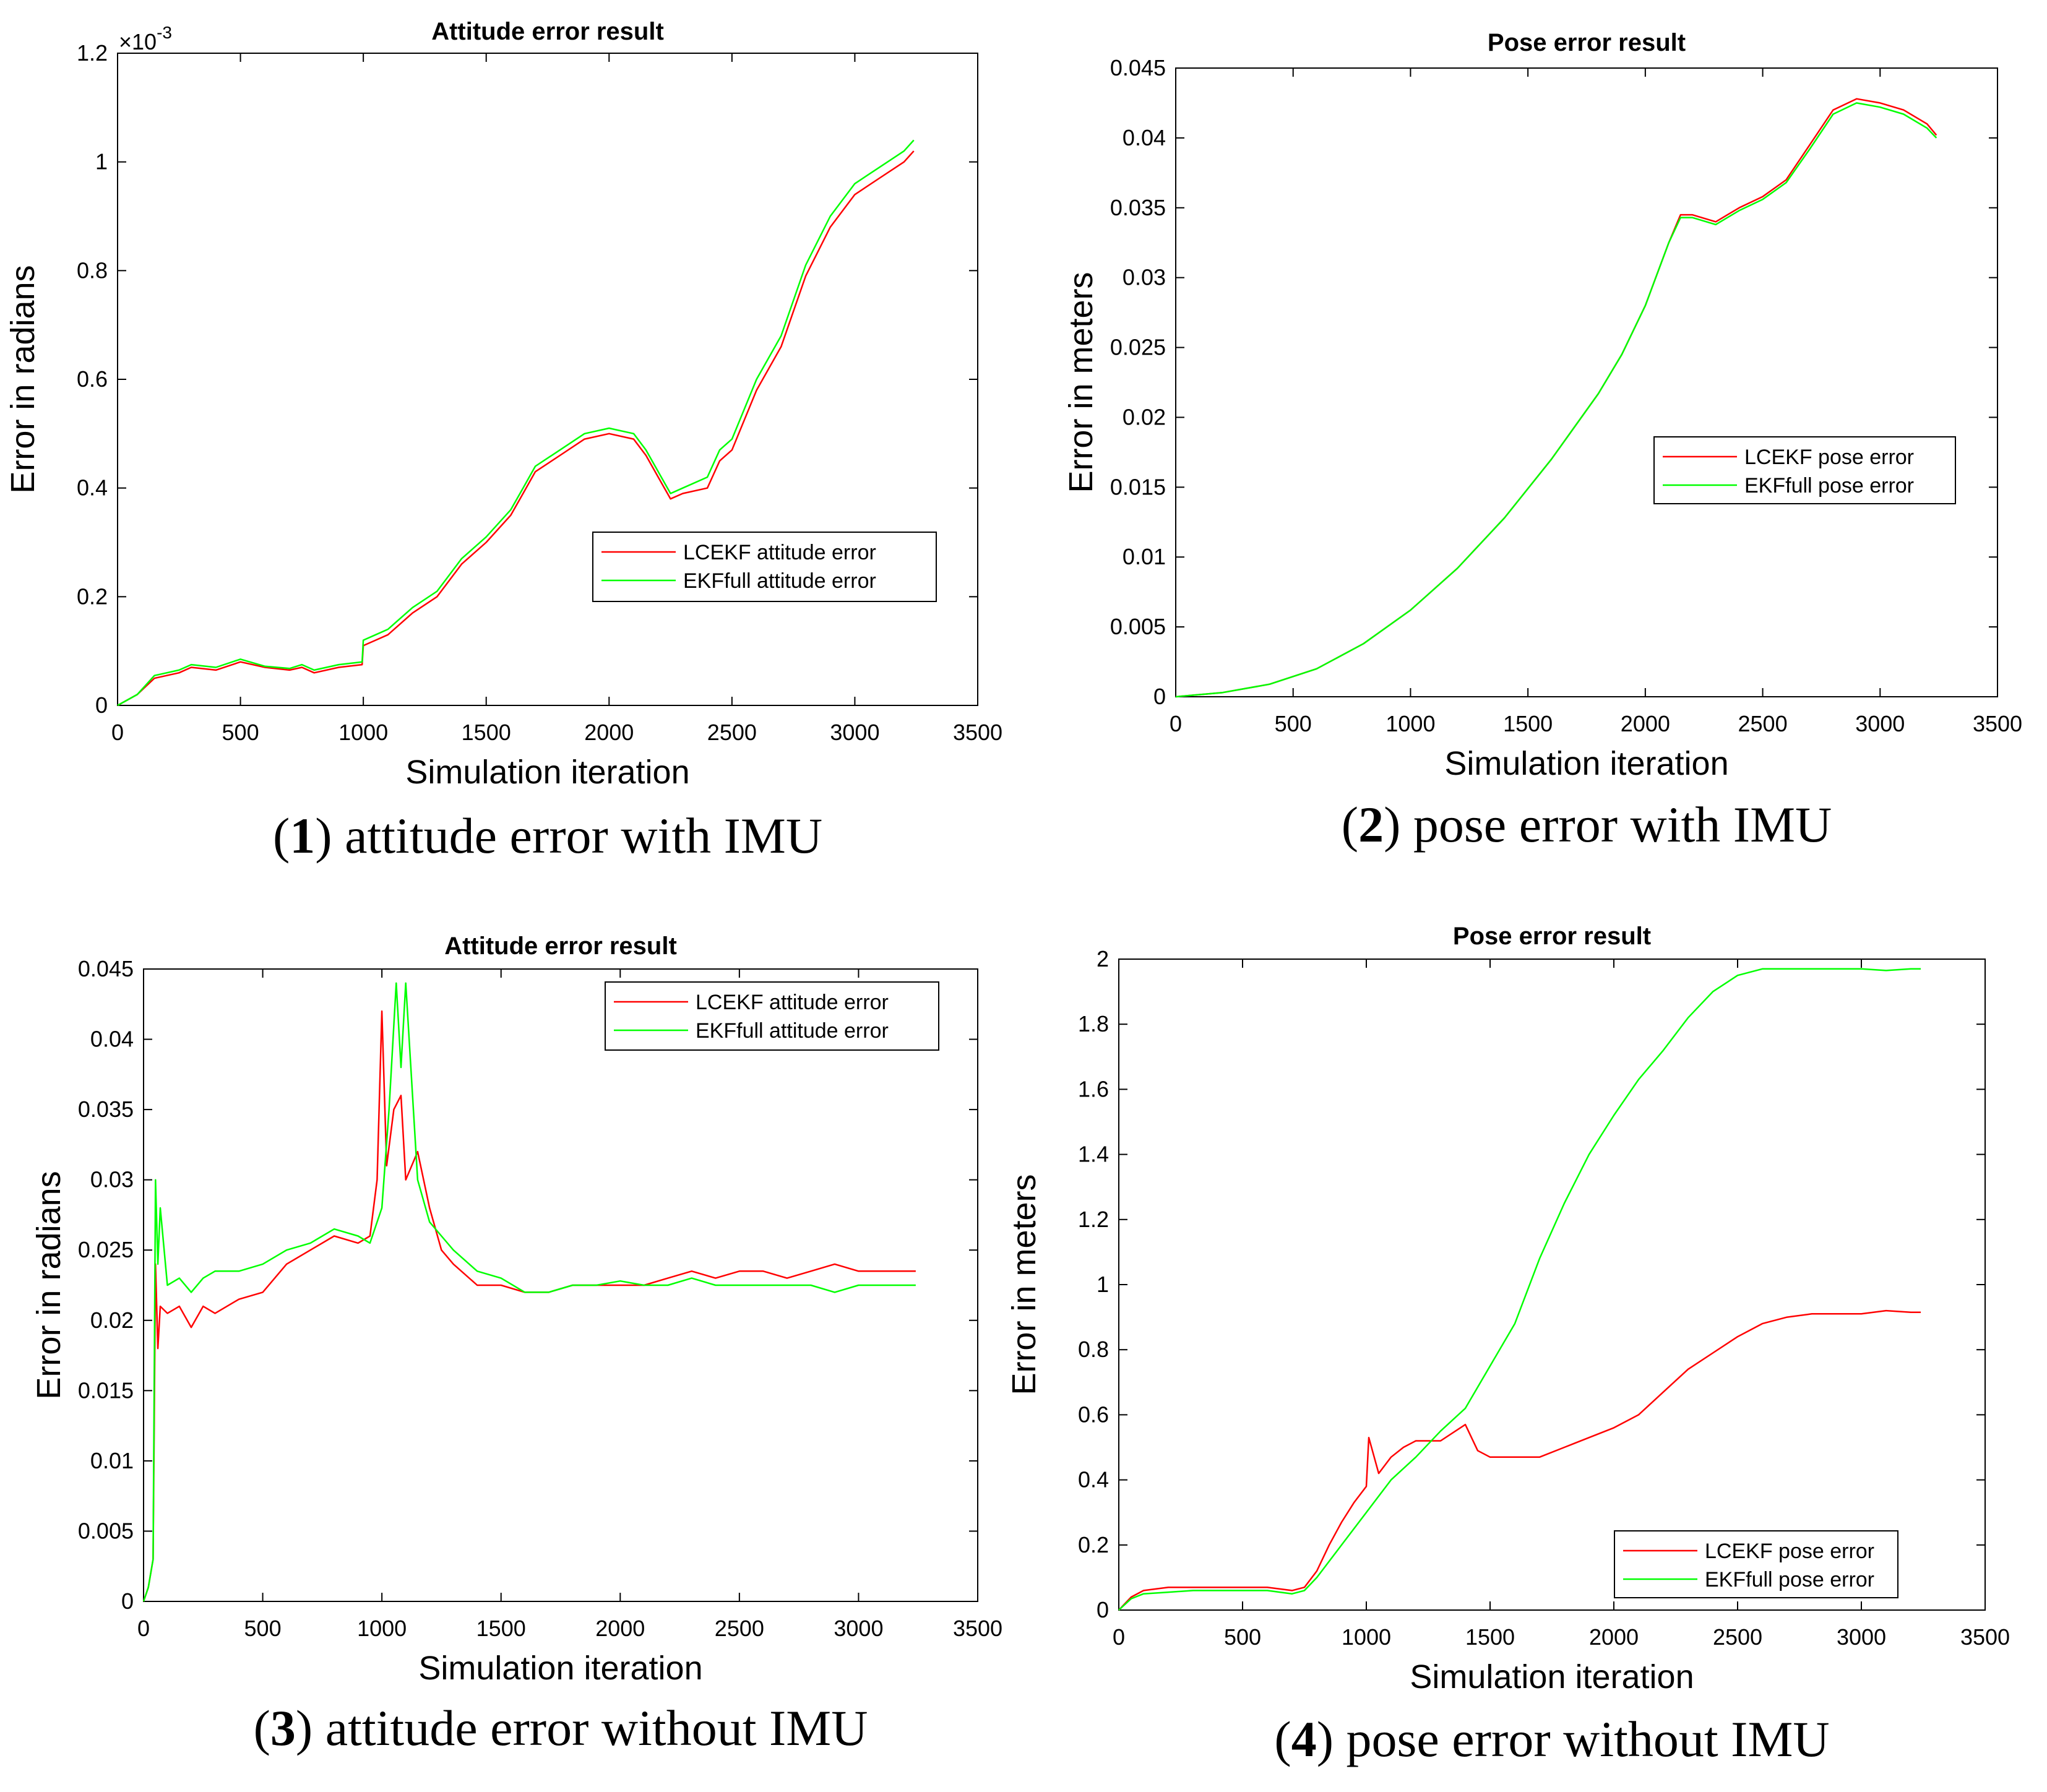 The width and height of the screenshot is (2047, 1792). What do you see at coordinates (1093, 1154) in the screenshot?
I see `y-tick-label: 1.4` at bounding box center [1093, 1154].